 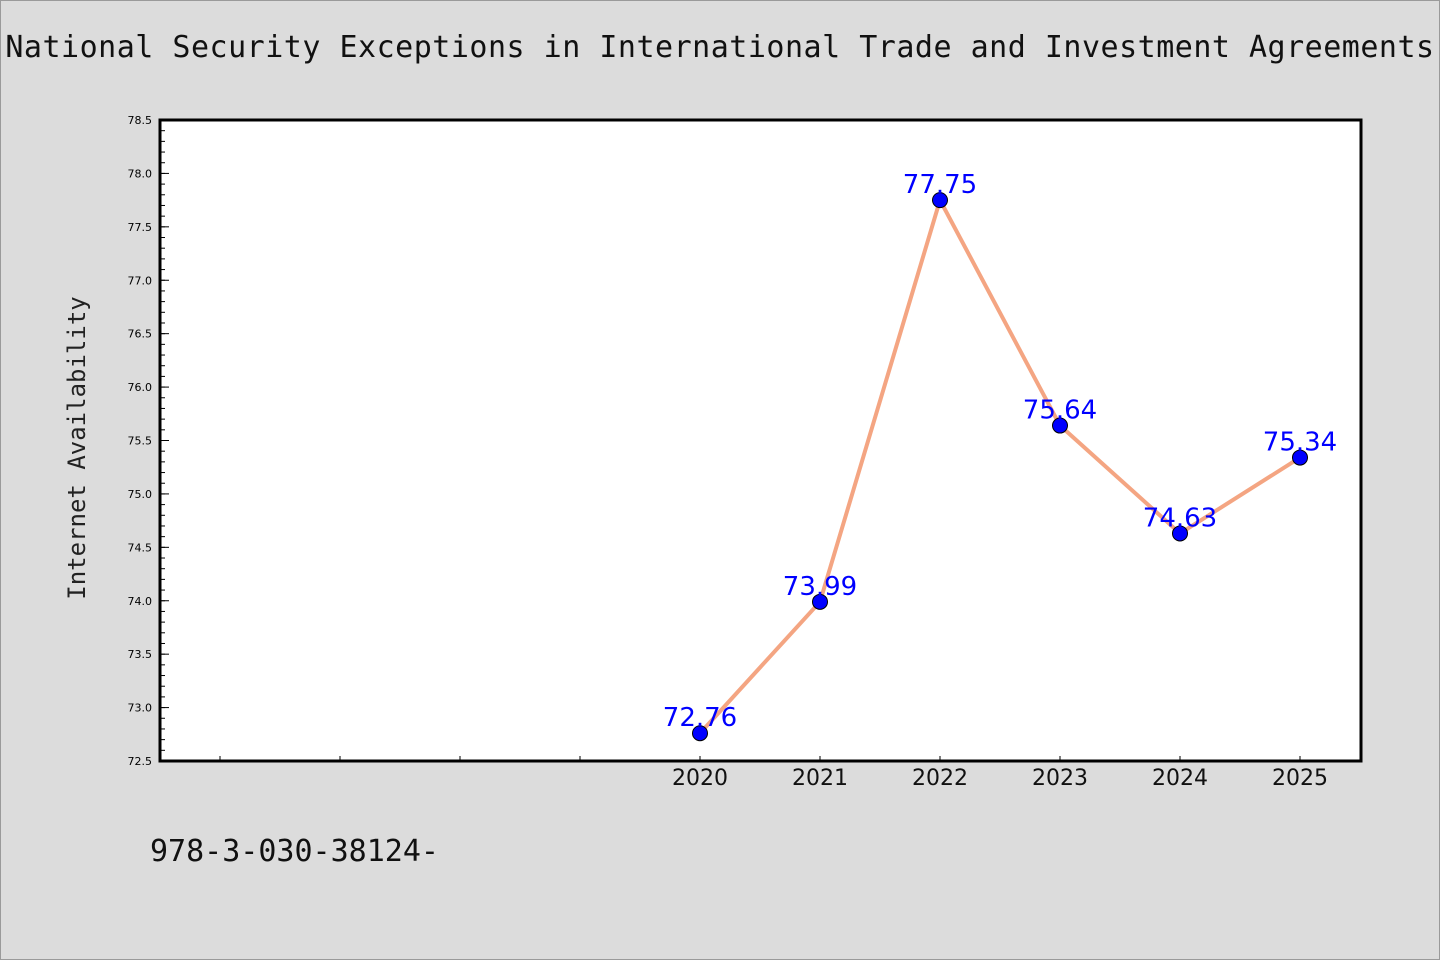 I want to click on x-tick-label: 2021, so click(x=820, y=778).